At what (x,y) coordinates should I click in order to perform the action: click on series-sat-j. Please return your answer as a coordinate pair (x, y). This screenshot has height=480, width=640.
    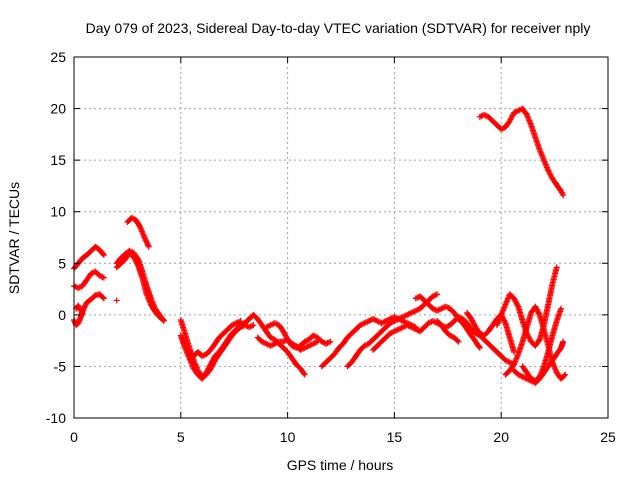
    Looking at the image, I should click on (217, 339).